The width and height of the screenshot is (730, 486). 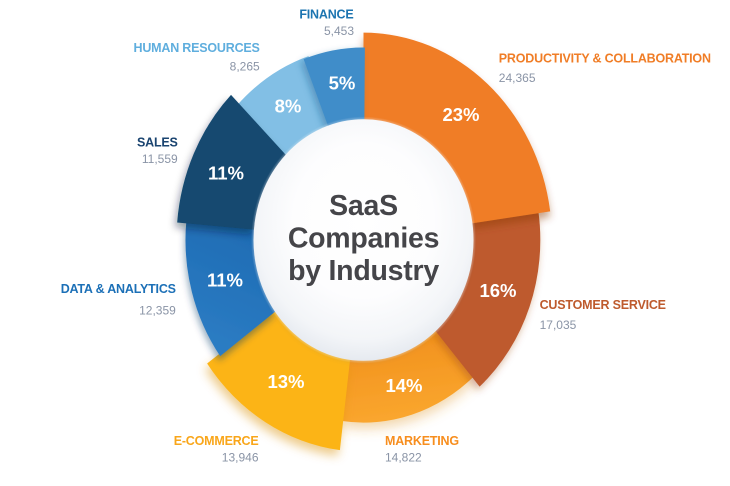 What do you see at coordinates (285, 381) in the screenshot?
I see `svg-text: 13%` at bounding box center [285, 381].